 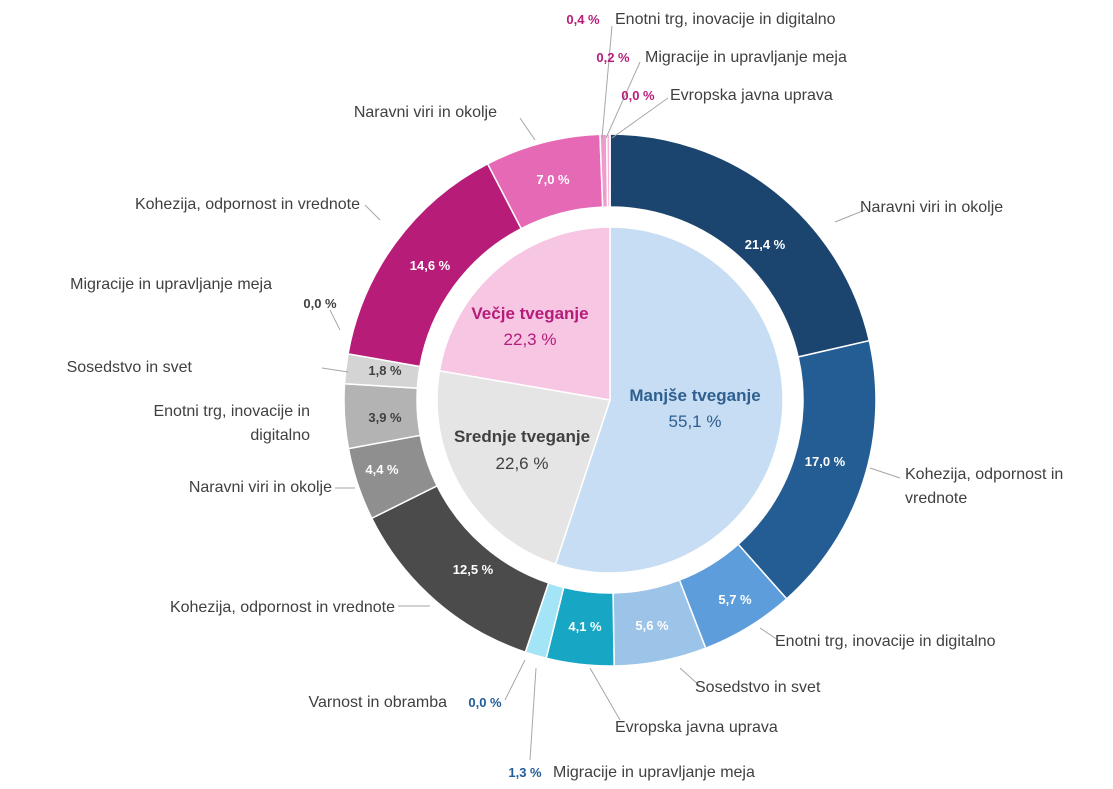 What do you see at coordinates (765, 244) in the screenshot?
I see `outer-value-label: 21,4 %` at bounding box center [765, 244].